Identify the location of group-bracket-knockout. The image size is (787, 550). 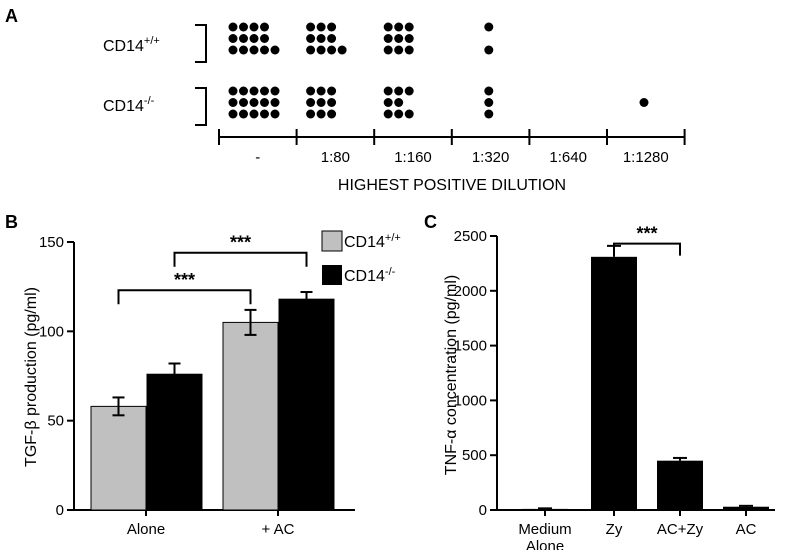
(201, 106).